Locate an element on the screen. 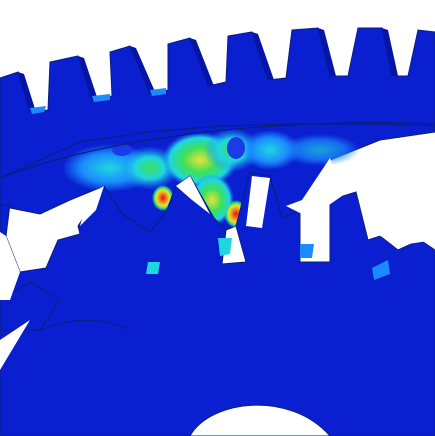 This screenshot has width=435, height=436. pinion-contact-highlights is located at coordinates (268, 259).